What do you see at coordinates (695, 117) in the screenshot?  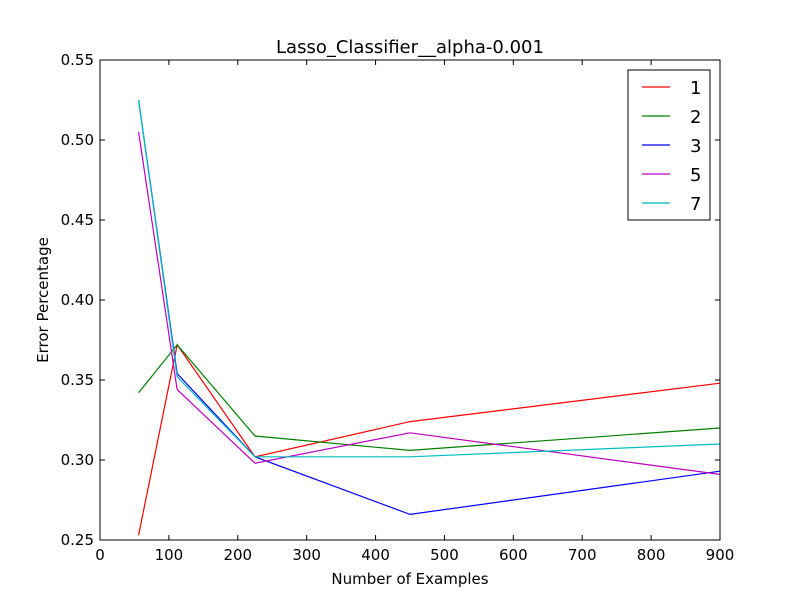 I see `legend-label-2: 2` at bounding box center [695, 117].